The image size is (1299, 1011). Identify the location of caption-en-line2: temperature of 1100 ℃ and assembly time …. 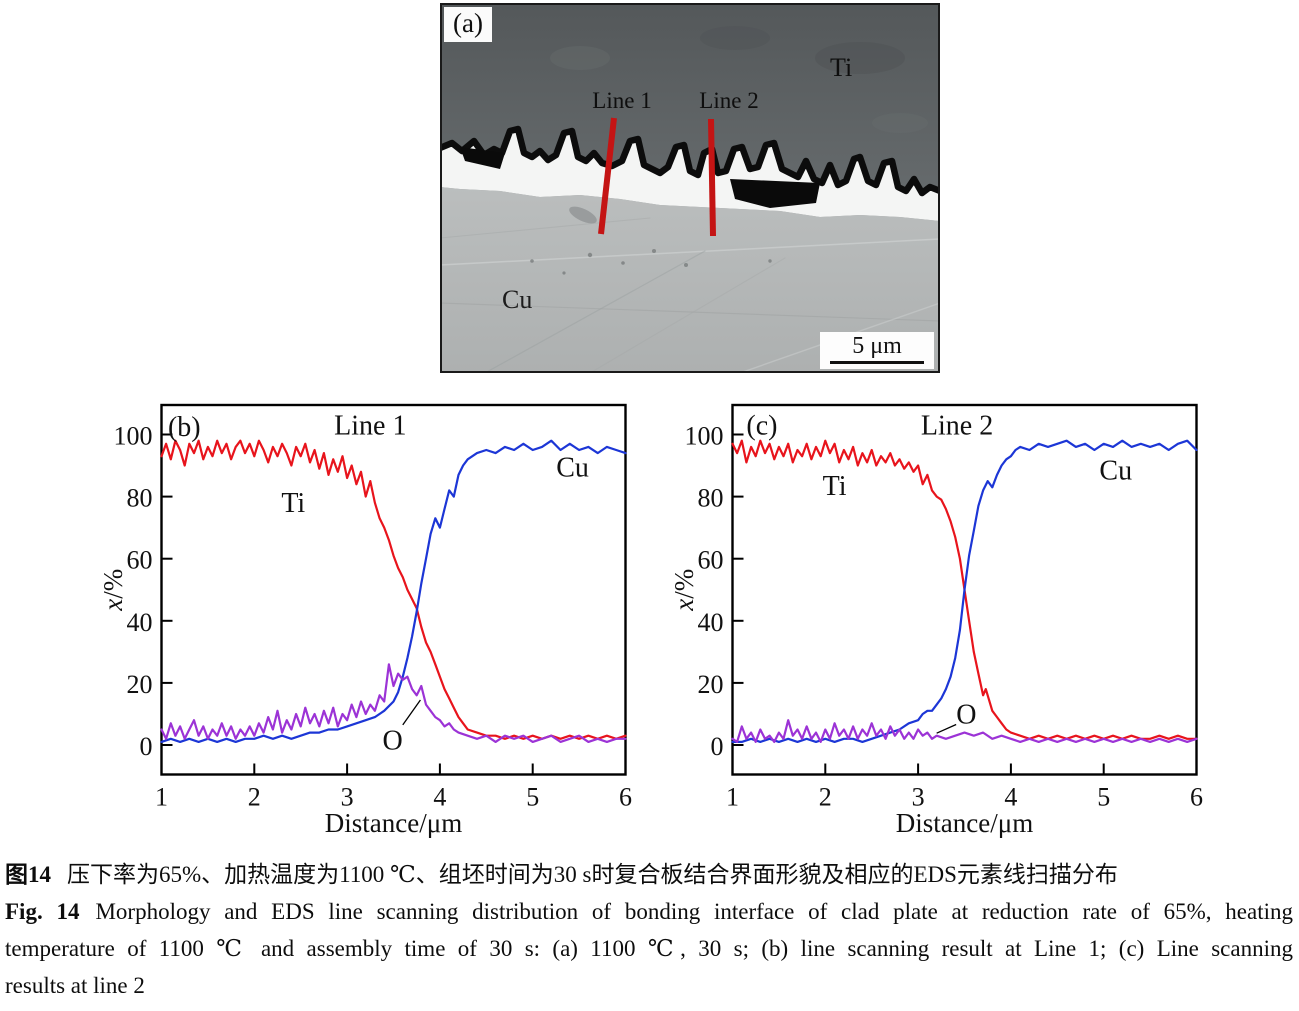
(649, 948).